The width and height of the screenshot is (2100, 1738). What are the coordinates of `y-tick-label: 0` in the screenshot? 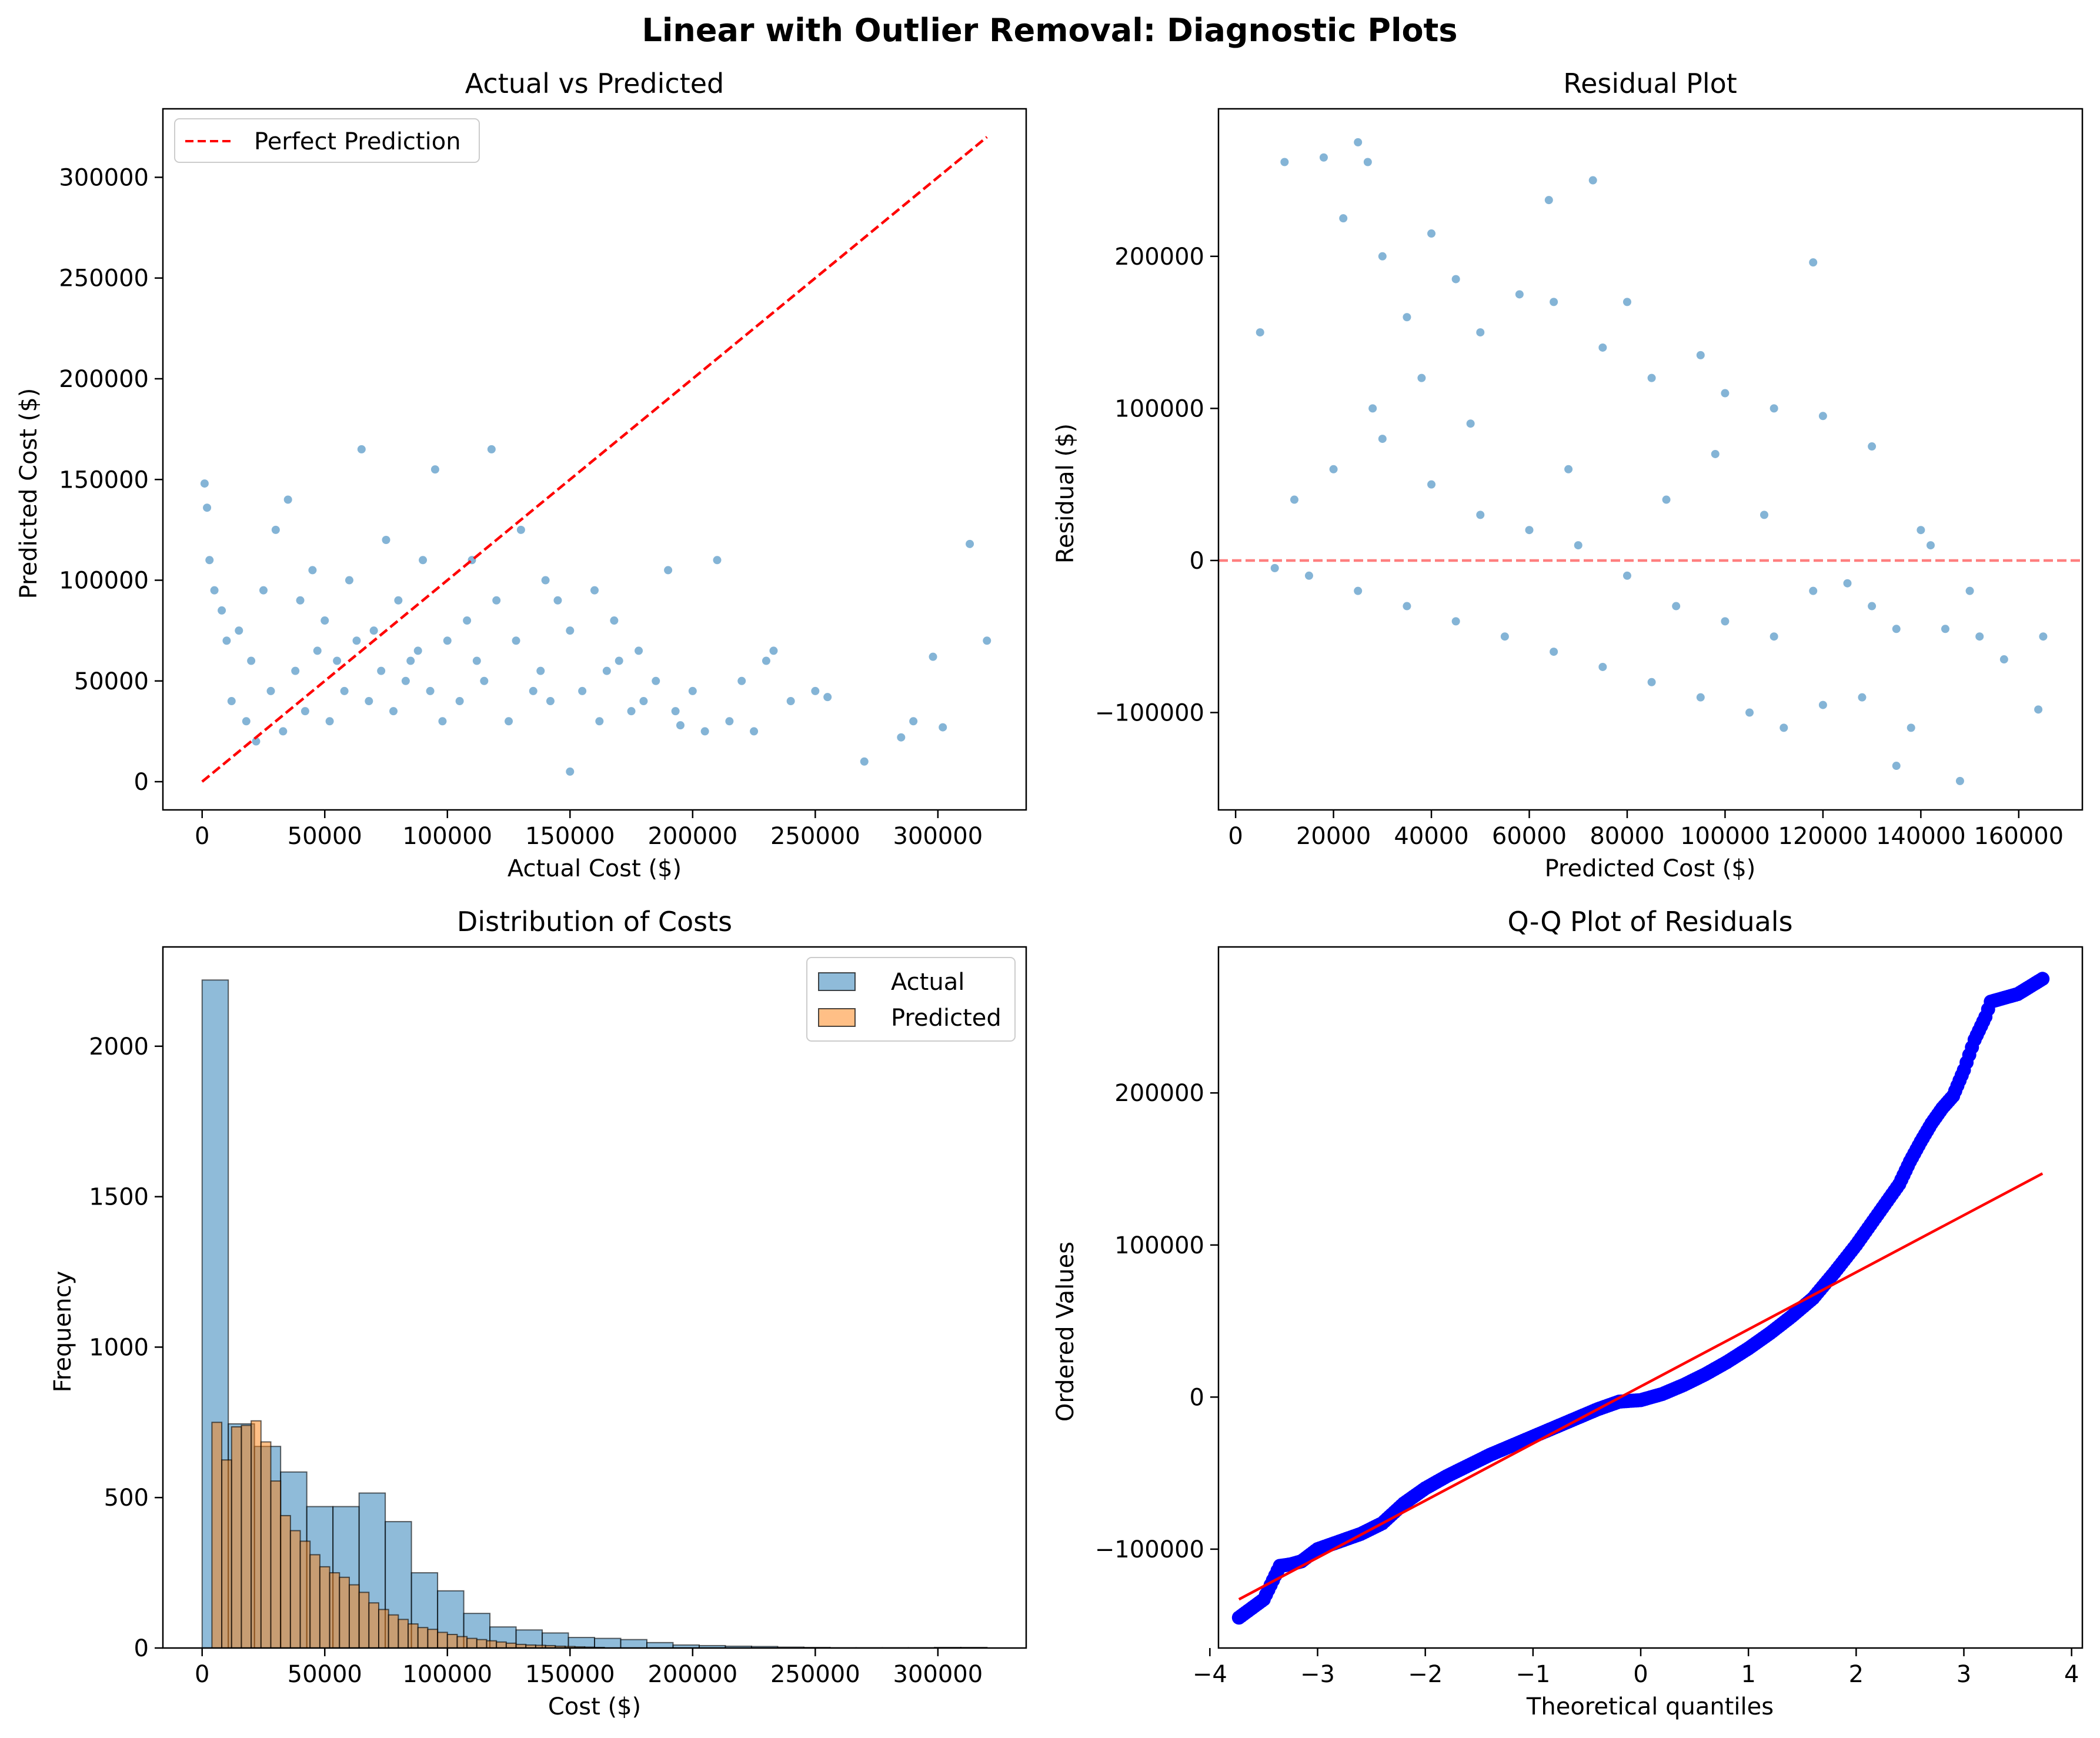 It's located at (141, 1648).